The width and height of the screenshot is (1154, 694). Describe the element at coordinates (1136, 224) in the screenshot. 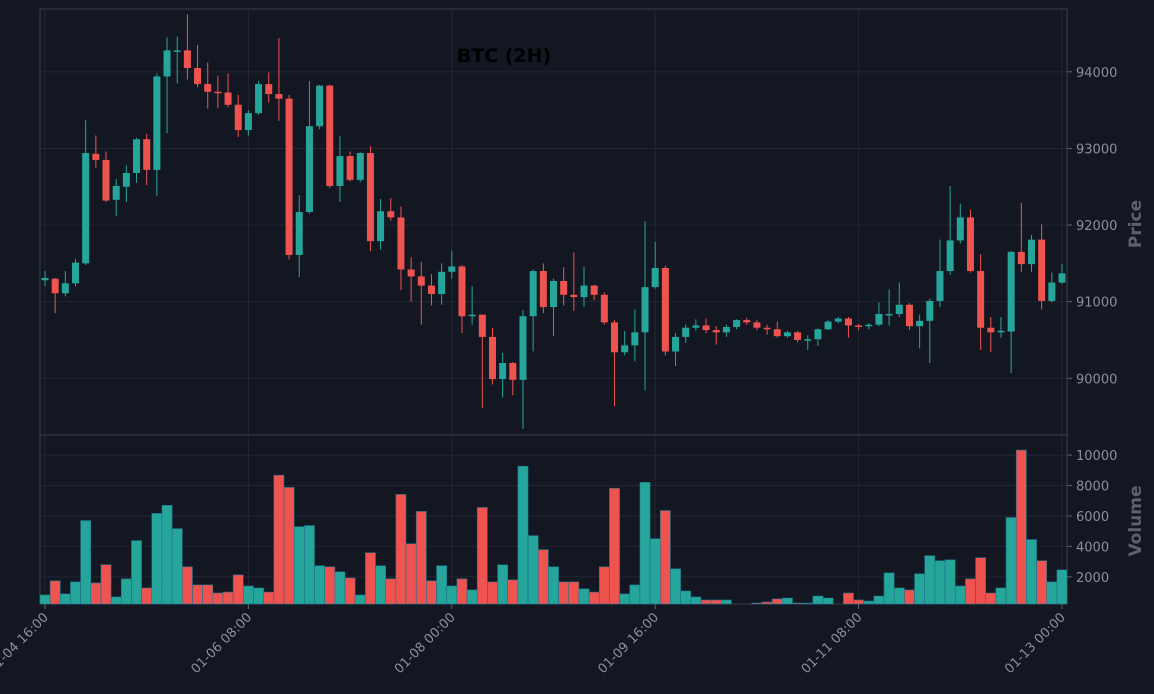

I see `y-axis-label: Price` at that location.